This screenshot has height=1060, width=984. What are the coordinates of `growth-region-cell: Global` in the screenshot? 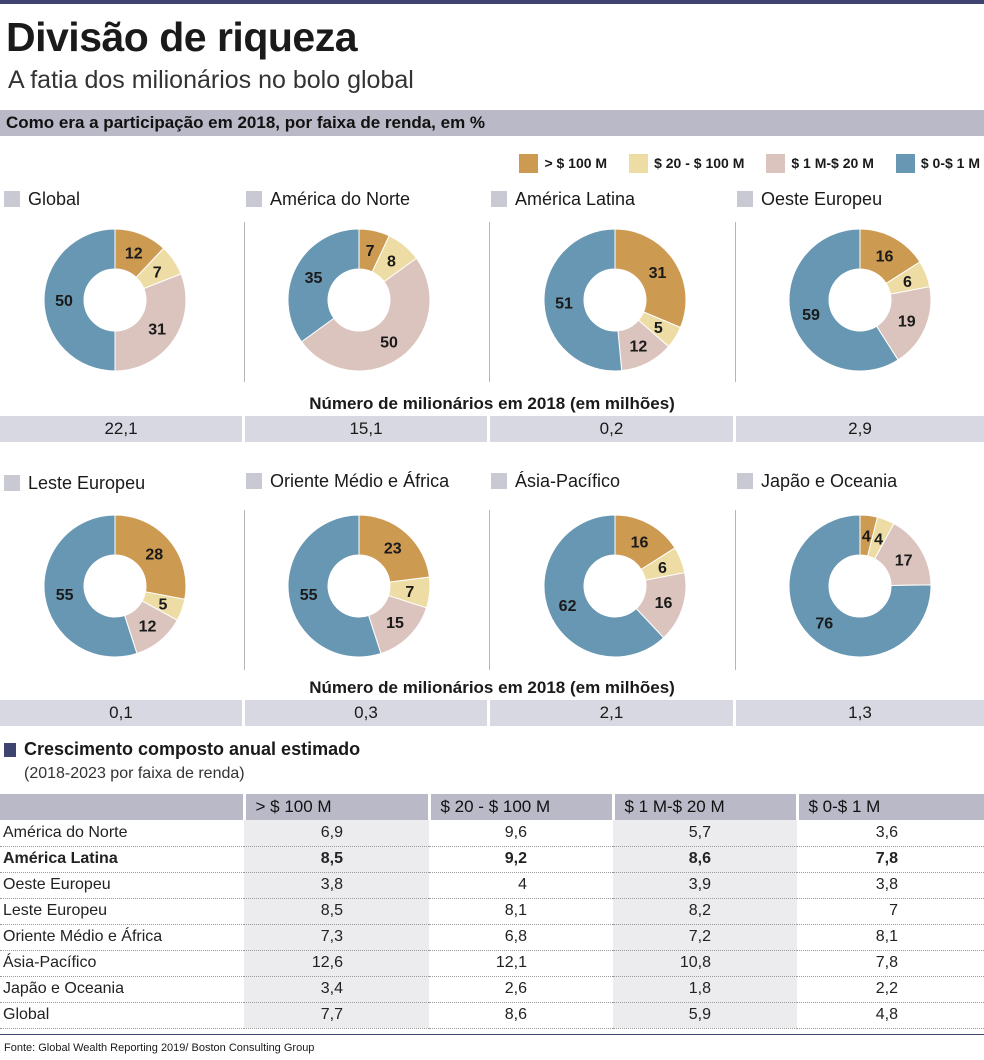 It's located at (122, 1015).